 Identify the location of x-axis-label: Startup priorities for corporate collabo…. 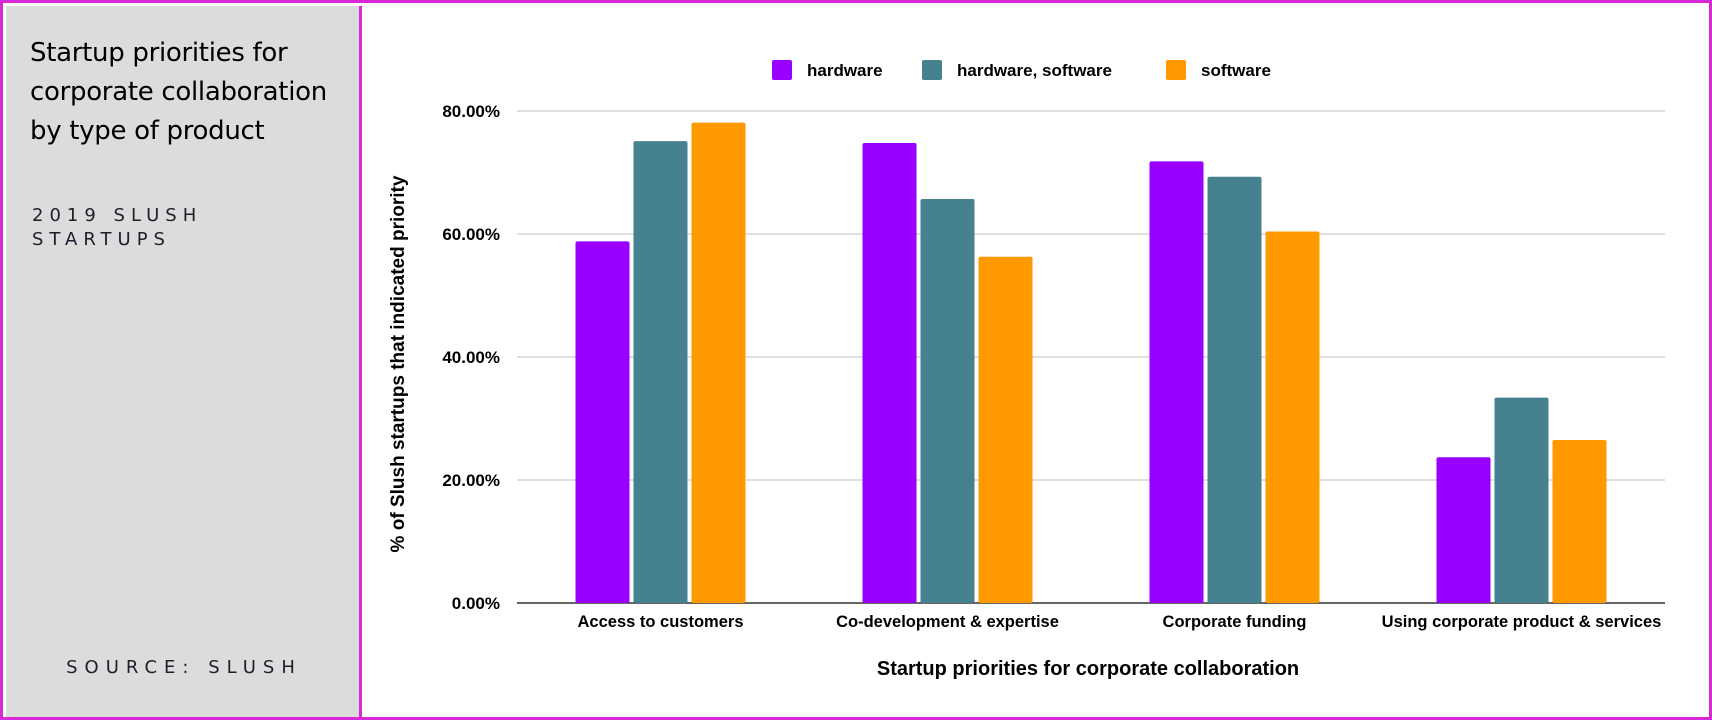
(1088, 669).